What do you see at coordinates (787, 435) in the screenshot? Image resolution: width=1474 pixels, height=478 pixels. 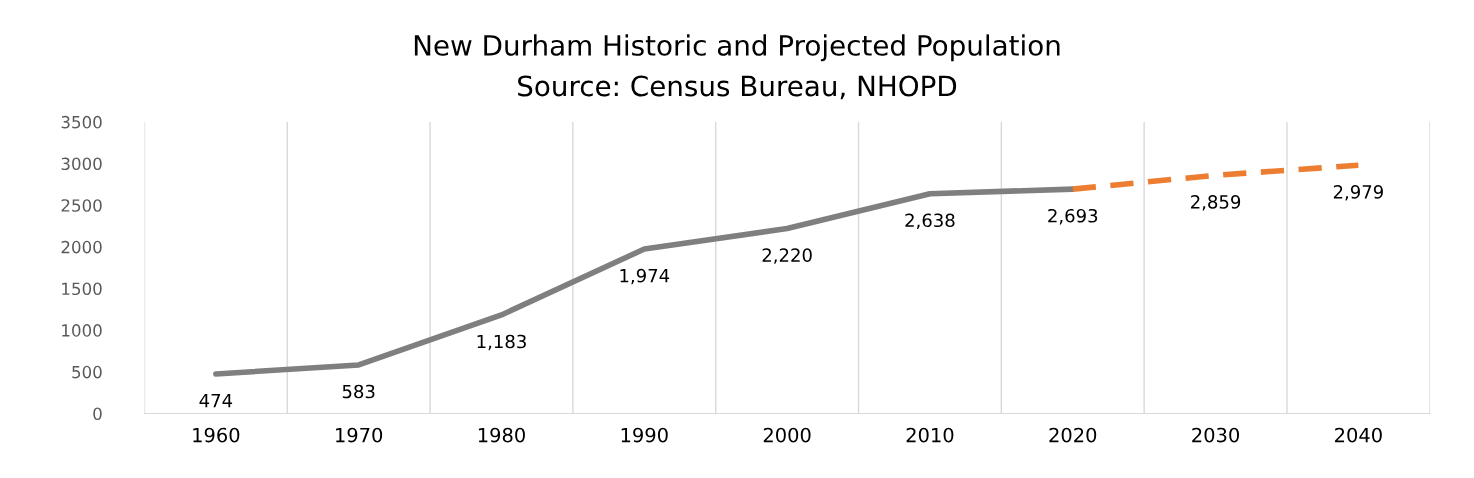 I see `x-tick-label: 2000` at bounding box center [787, 435].